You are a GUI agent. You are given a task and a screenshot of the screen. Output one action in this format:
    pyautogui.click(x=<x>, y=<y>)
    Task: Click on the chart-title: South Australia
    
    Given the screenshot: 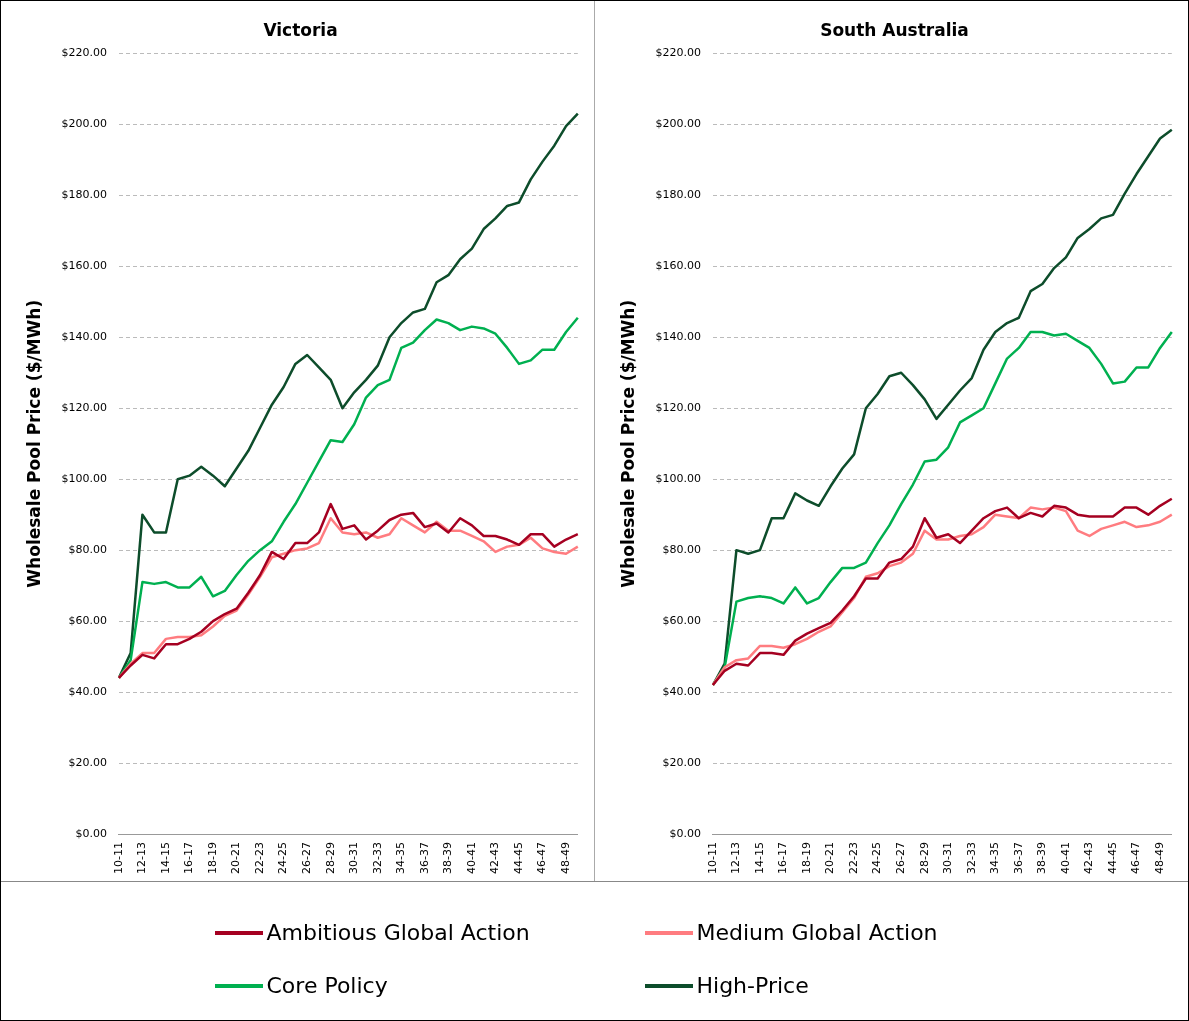 What is the action you would take?
    pyautogui.click(x=894, y=29)
    